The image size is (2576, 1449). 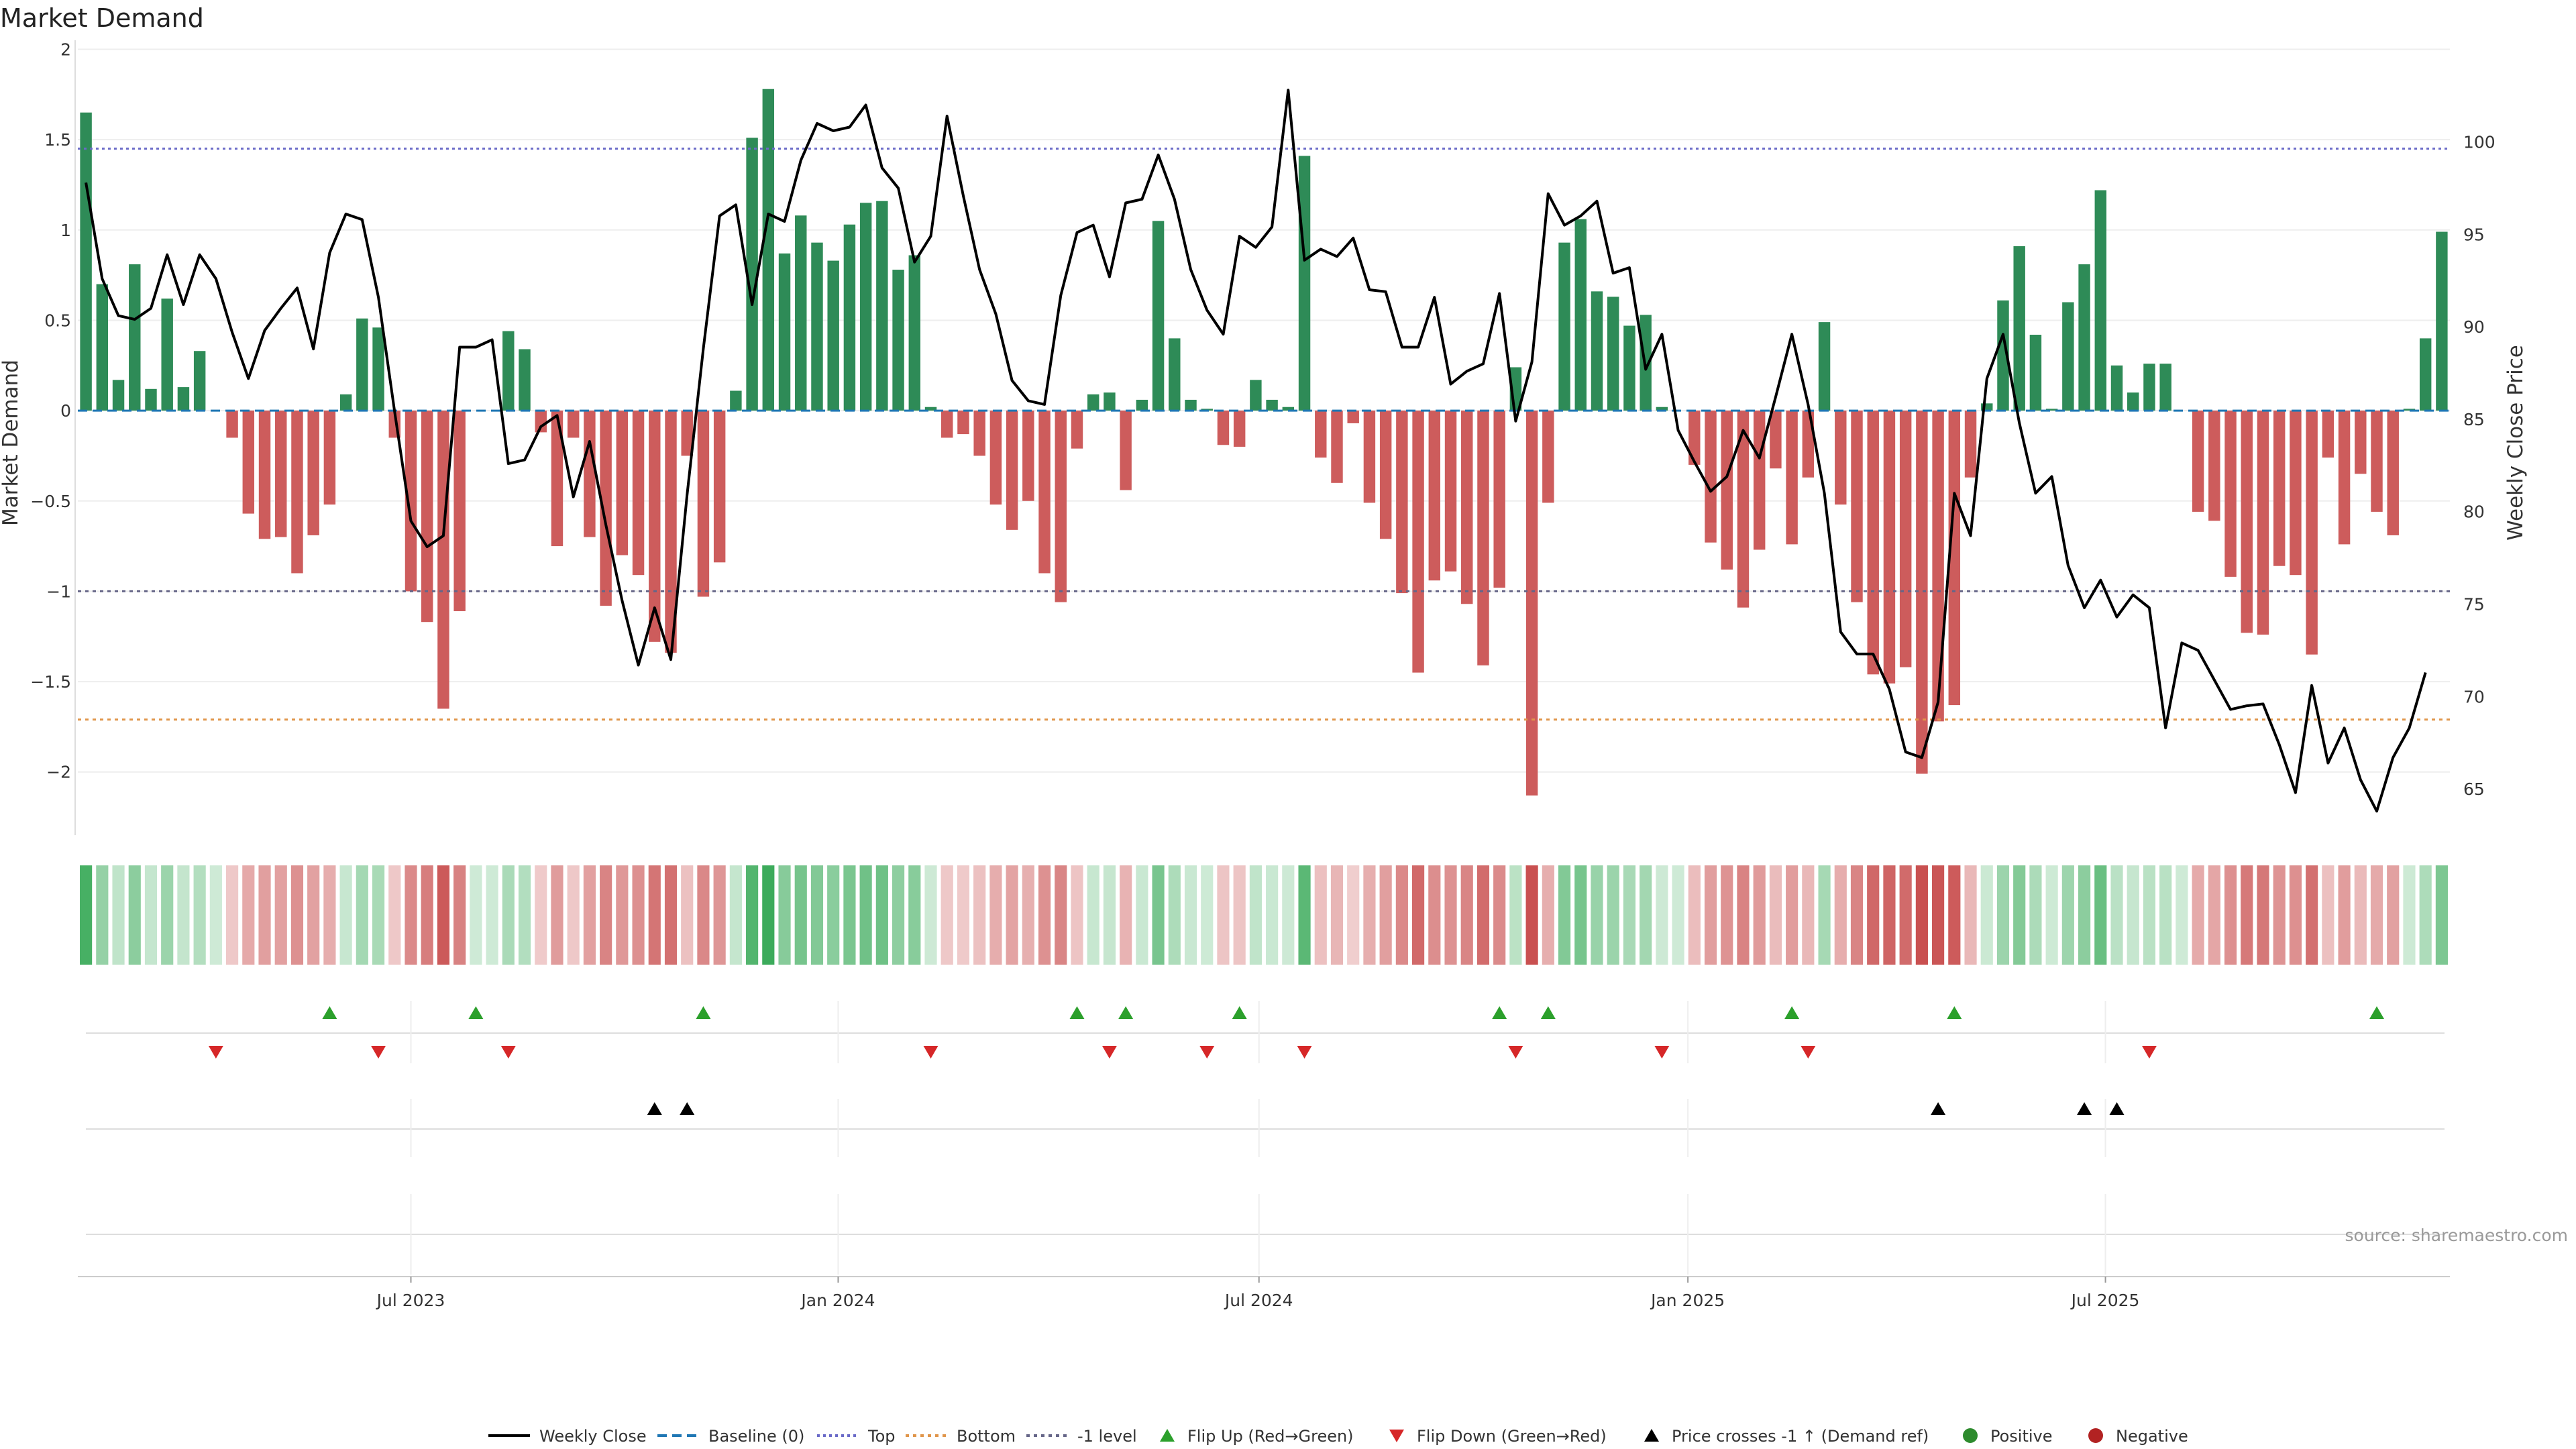 What do you see at coordinates (2474, 419) in the screenshot?
I see `y2-tick-label: 85` at bounding box center [2474, 419].